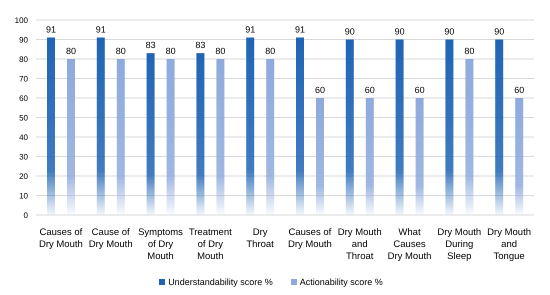  Describe the element at coordinates (24, 79) in the screenshot. I see `y-tick-label: 70` at that location.